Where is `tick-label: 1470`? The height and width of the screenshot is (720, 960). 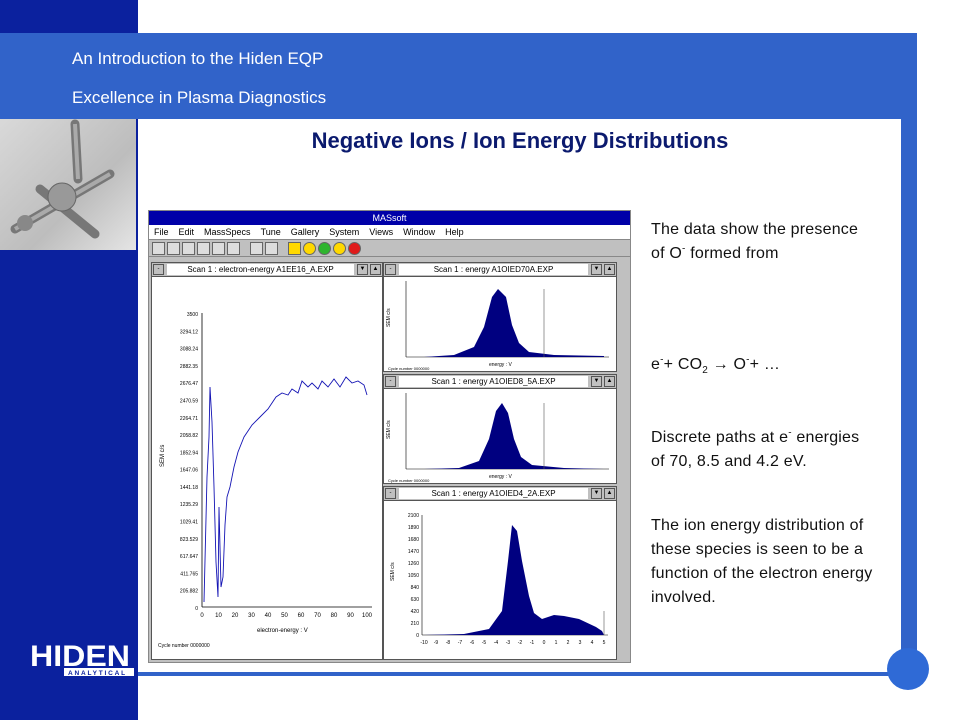
tick-label: 1470 is located at coordinates (413, 552).